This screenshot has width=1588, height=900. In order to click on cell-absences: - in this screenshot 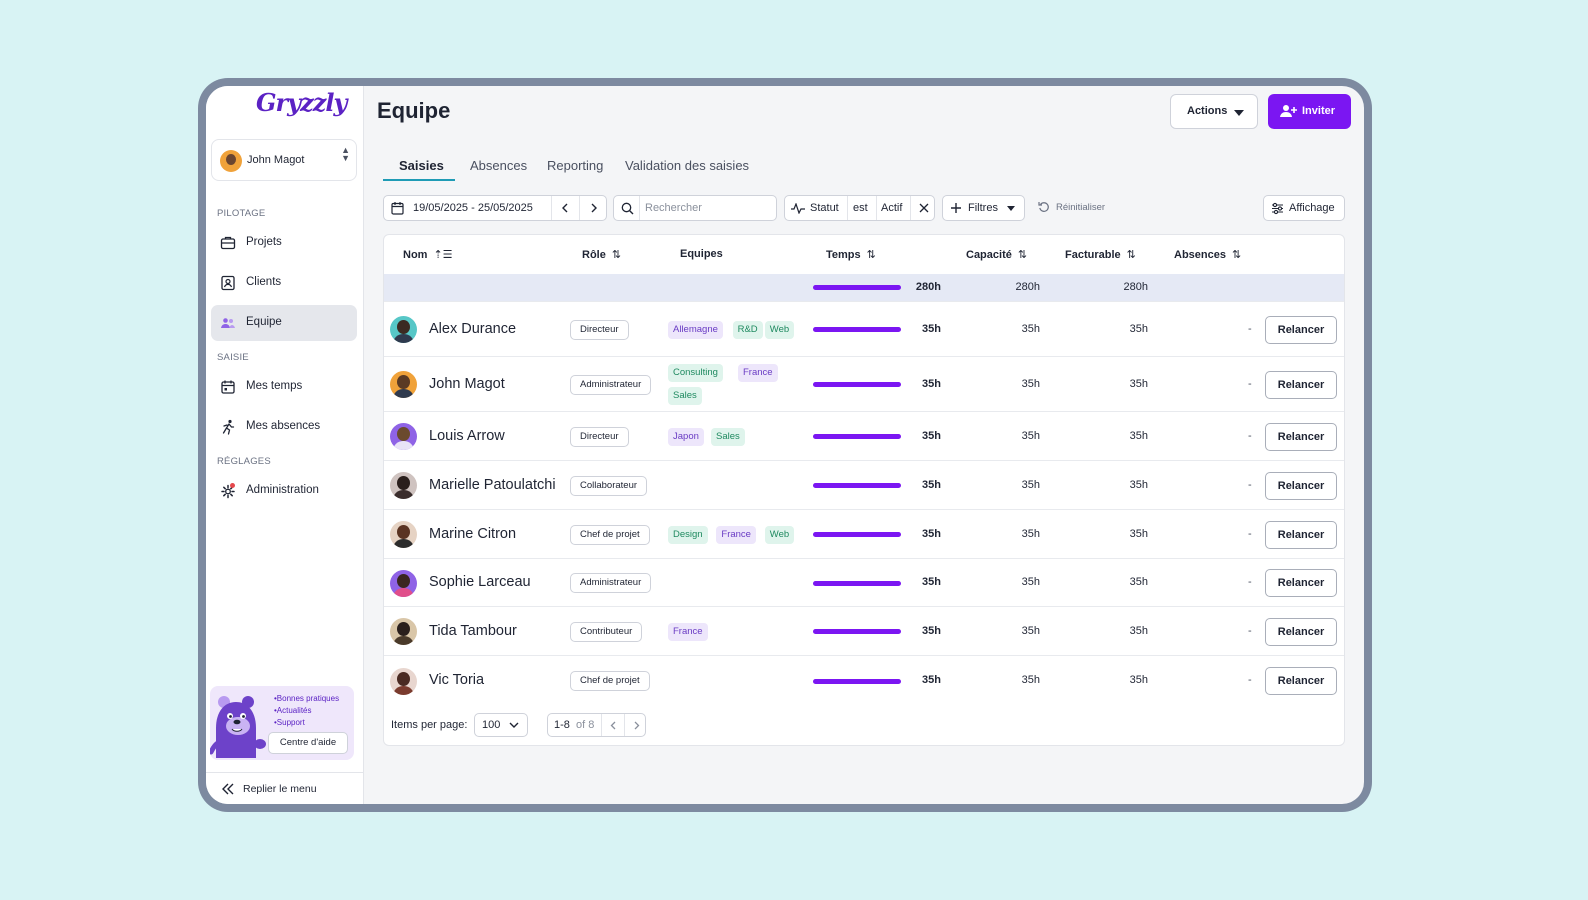, I will do `click(1250, 328)`.